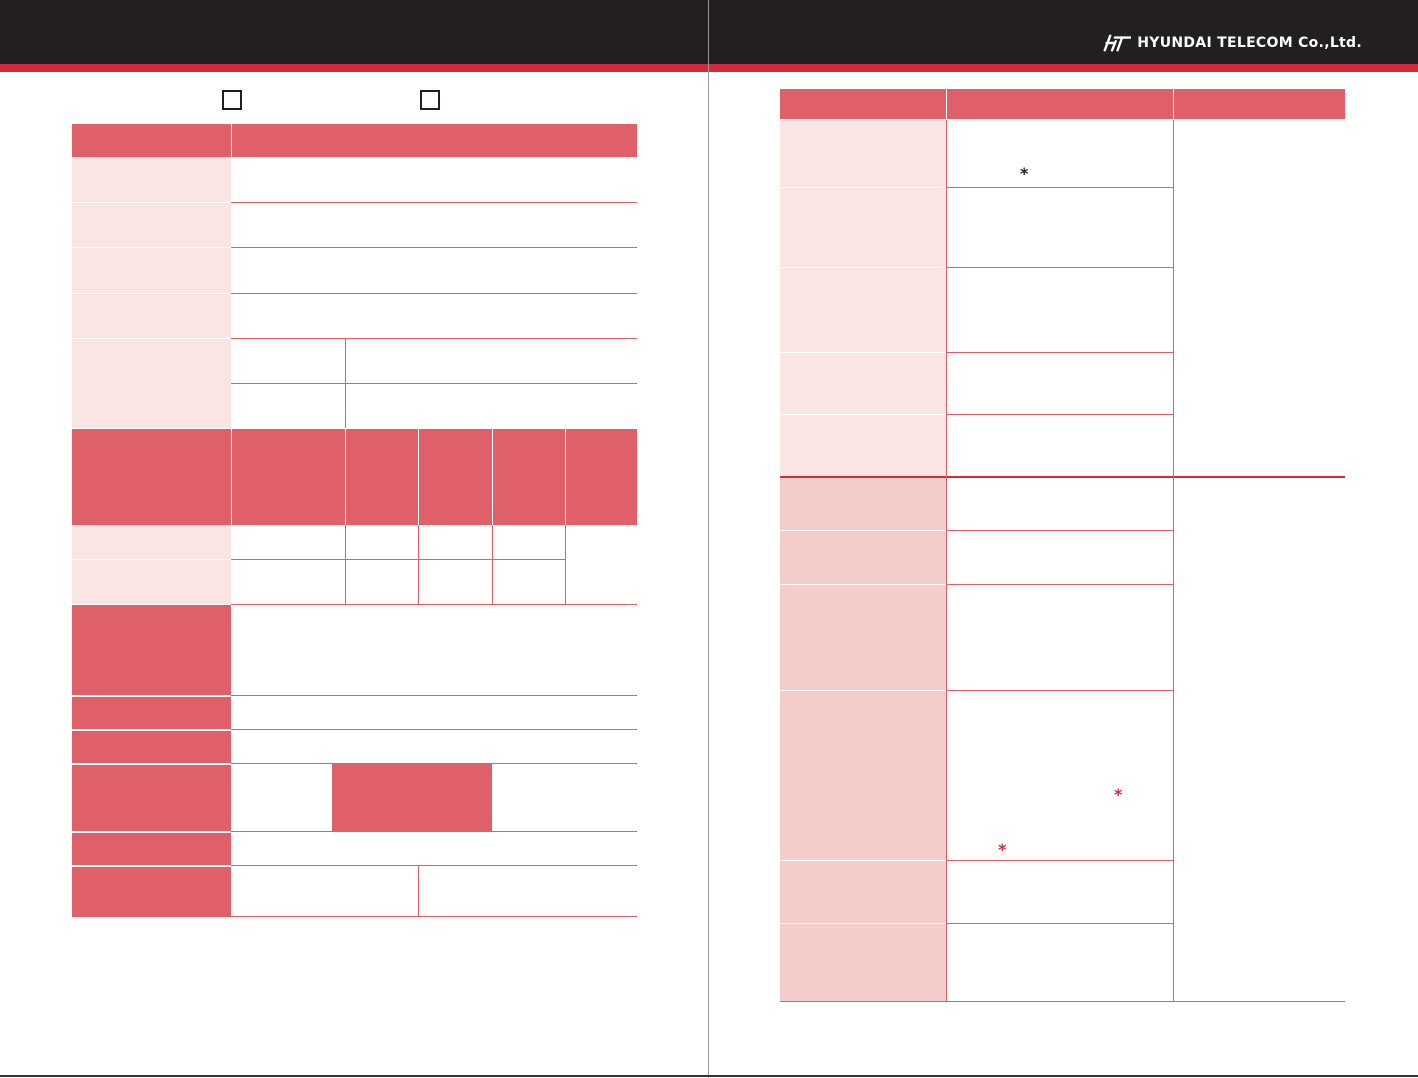 This screenshot has width=1418, height=1078. Describe the element at coordinates (412, 797) in the screenshot. I see `inner-header-cell` at that location.